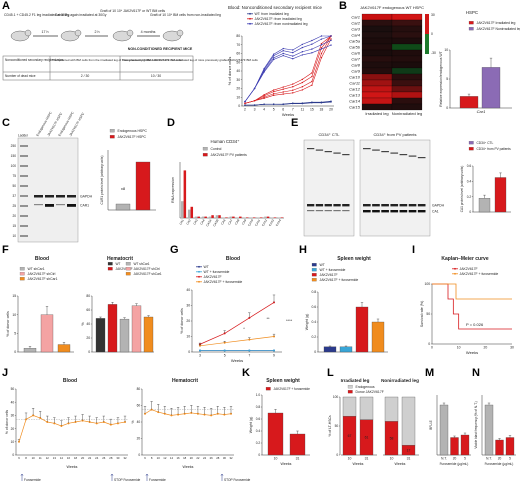 This screenshot has height=485, width=520. I want to click on bar-value-label: 61, so click(367, 438).